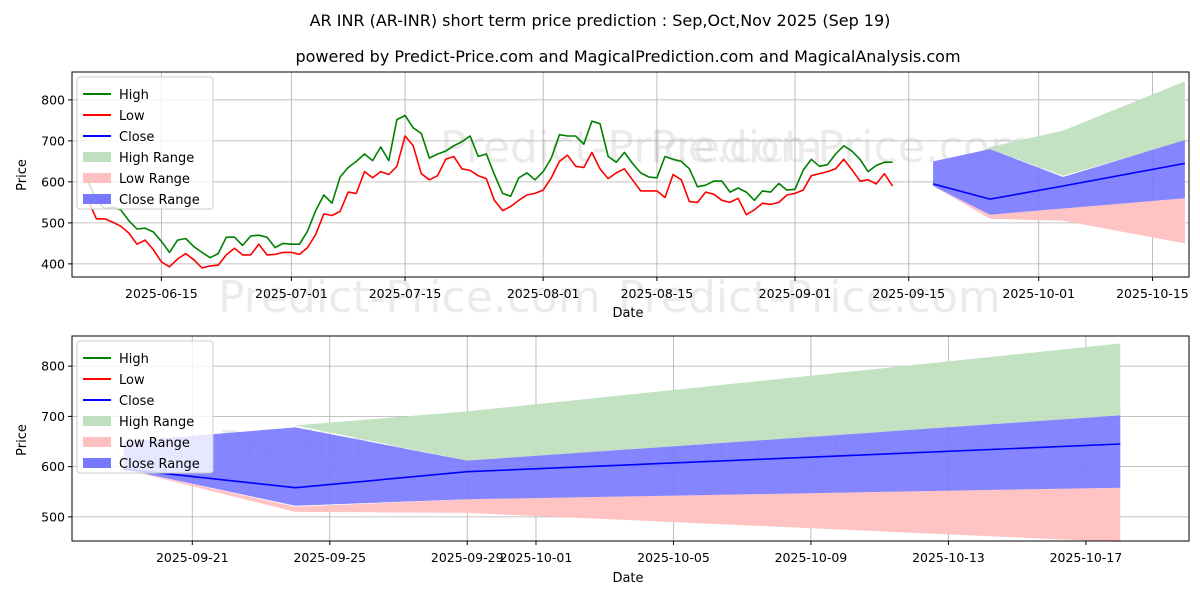 The height and width of the screenshot is (600, 1200). Describe the element at coordinates (1038, 293) in the screenshot. I see `top-x-tick-label: 2025-10-01` at that location.